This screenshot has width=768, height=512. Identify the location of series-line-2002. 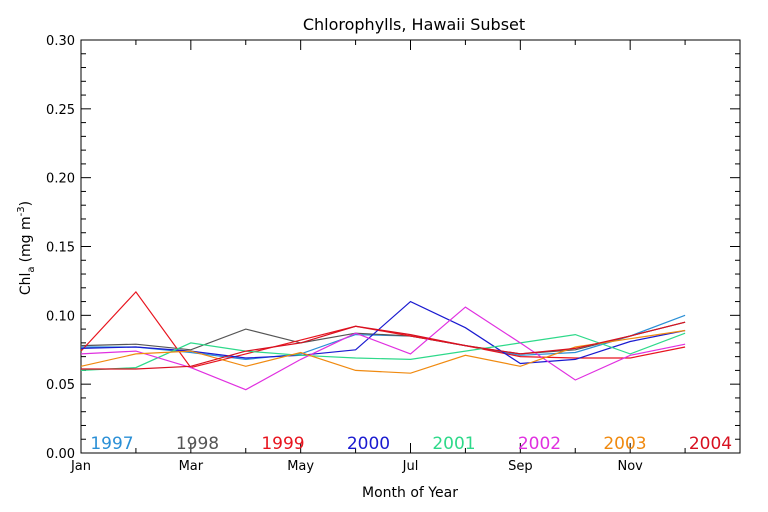
(383, 348).